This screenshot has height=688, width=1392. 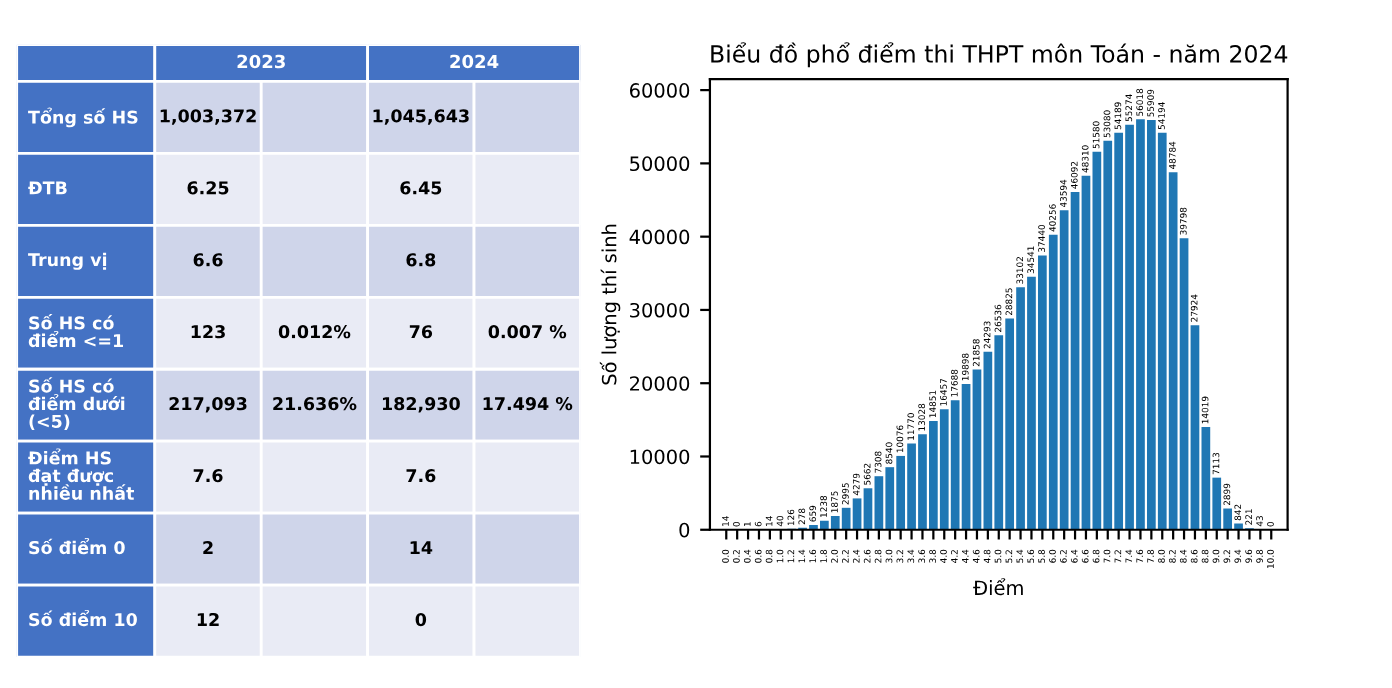 I want to click on category-label: Số điểm 0, so click(x=77, y=546).